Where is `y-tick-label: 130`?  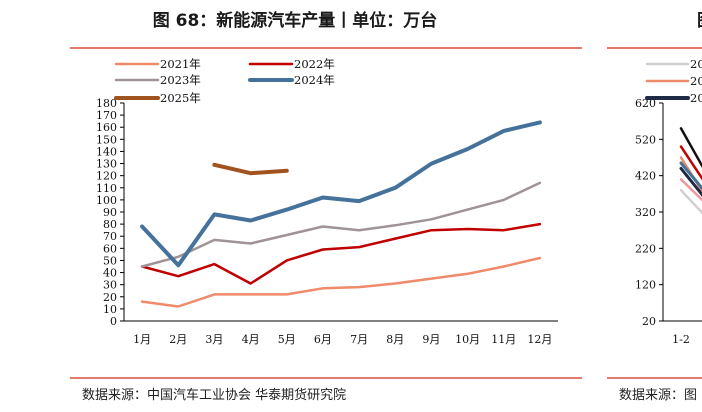
y-tick-label: 130 is located at coordinates (106, 164).